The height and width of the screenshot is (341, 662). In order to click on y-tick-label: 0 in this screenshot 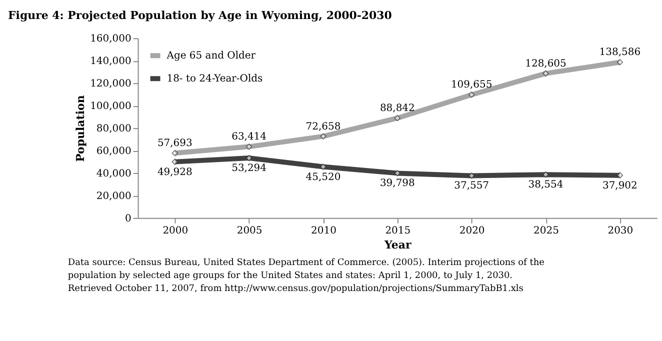, I will do `click(128, 218)`.